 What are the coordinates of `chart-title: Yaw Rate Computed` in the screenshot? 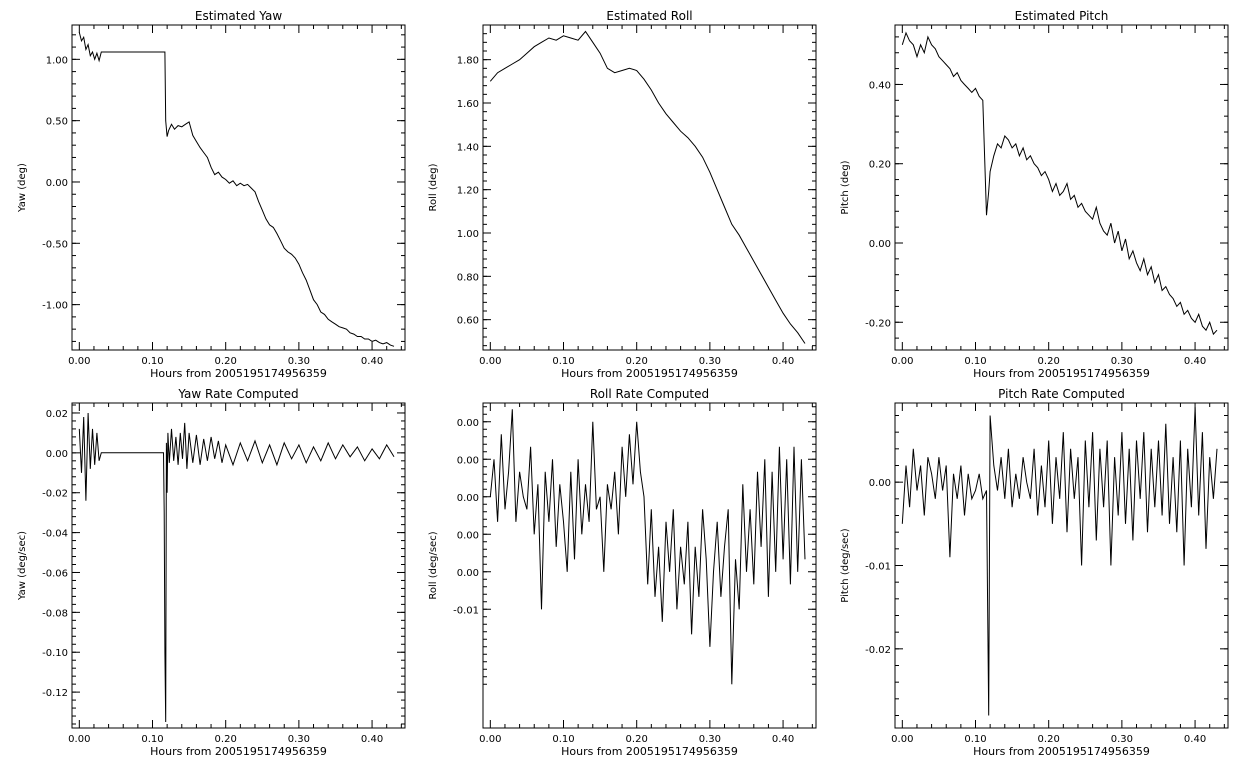 It's located at (237, 394).